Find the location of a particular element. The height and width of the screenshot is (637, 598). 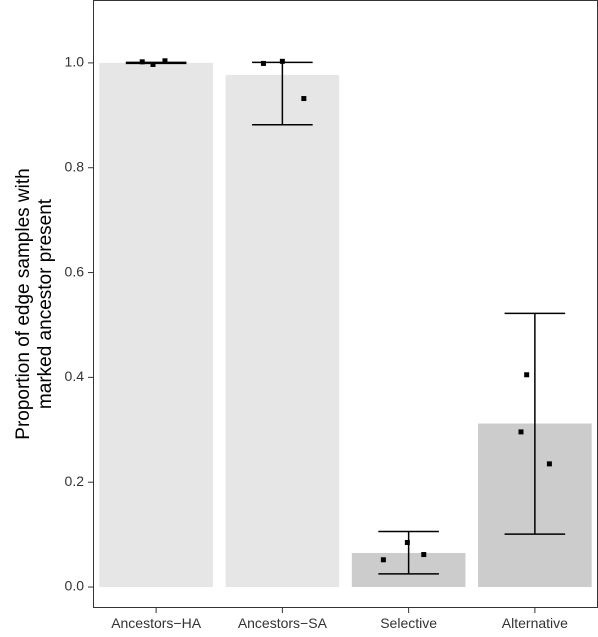

y-tick-label: 0.2 is located at coordinates (75, 481).